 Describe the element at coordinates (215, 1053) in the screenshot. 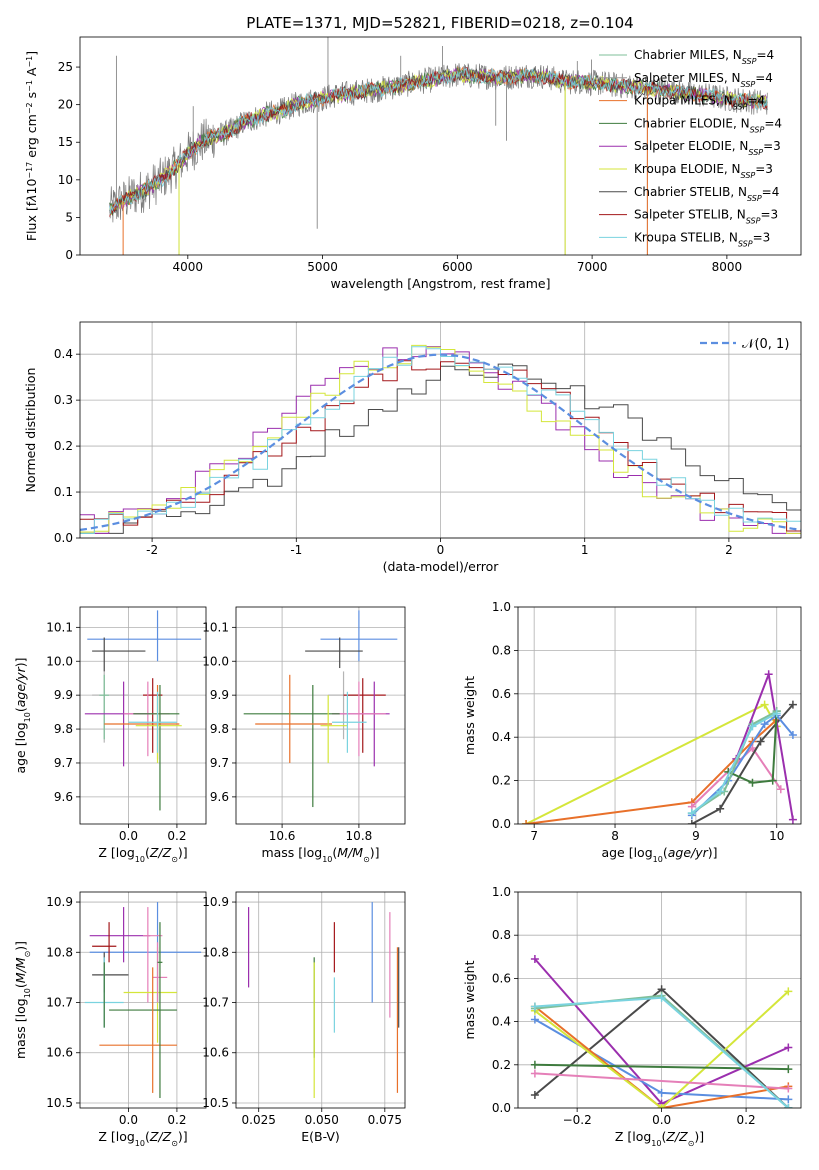

I see `y-tick-label: 10.6` at that location.